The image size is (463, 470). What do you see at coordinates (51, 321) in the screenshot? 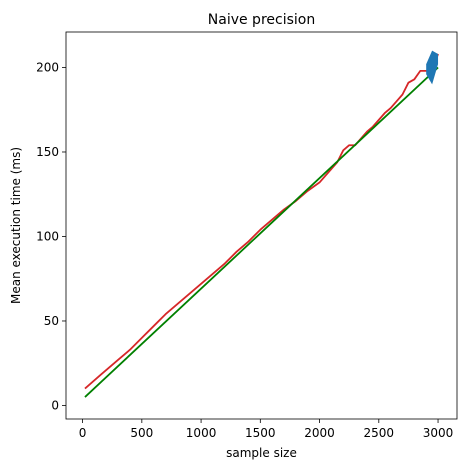
I see `y-tick-label: 50` at bounding box center [51, 321].